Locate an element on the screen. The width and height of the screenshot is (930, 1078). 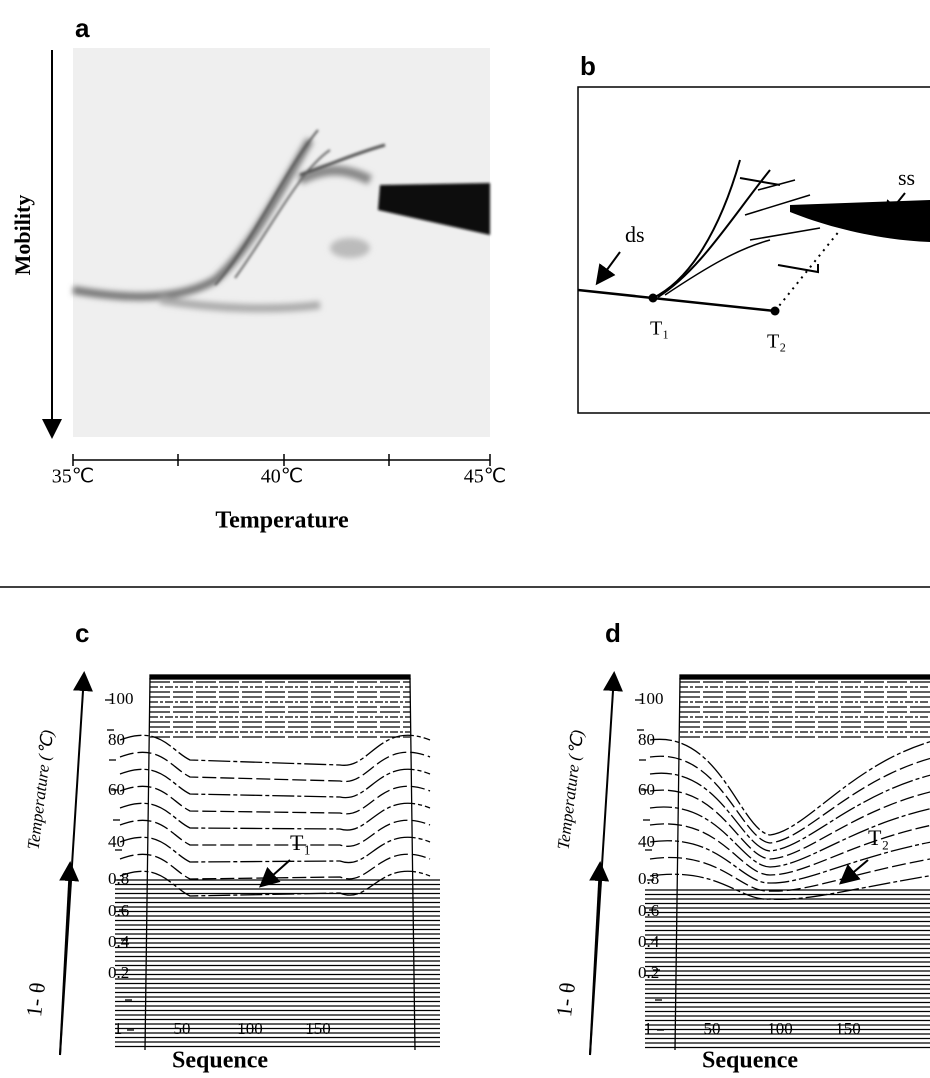
x-tick-label: 45℃ is located at coordinates (485, 477).